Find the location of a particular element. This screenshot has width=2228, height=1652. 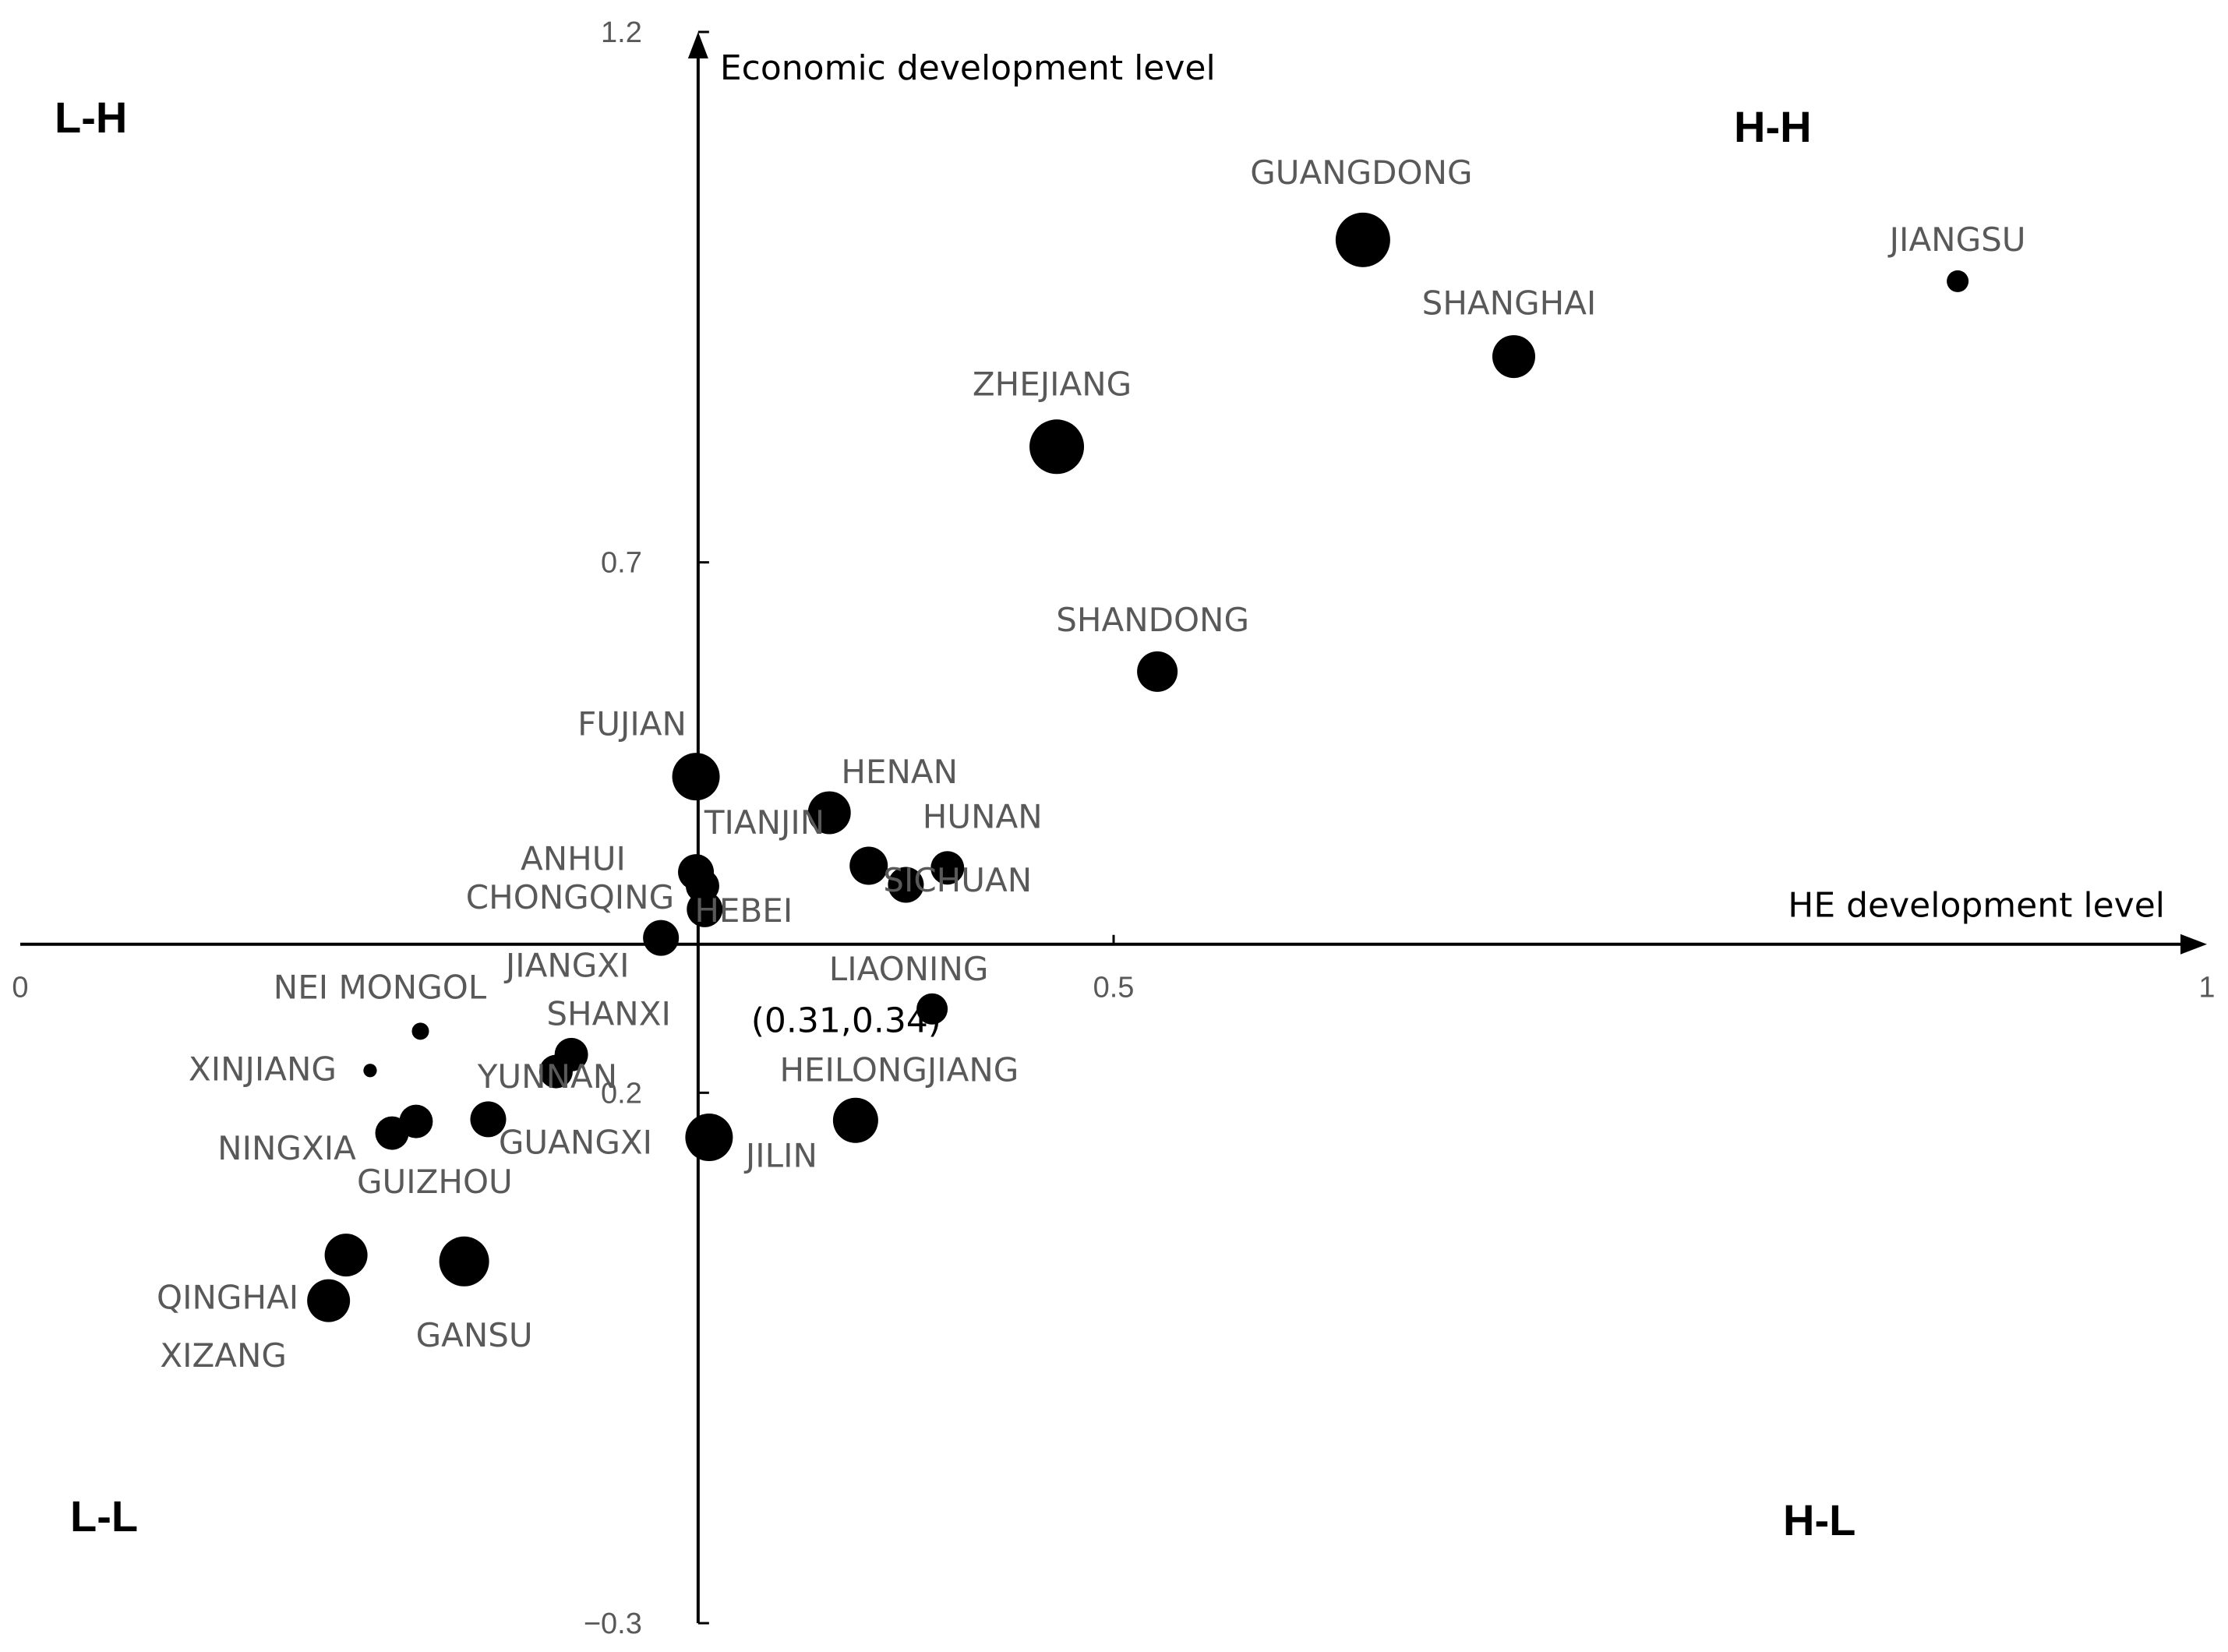

point-label-yunnan: YUNNAN is located at coordinates (547, 1076).